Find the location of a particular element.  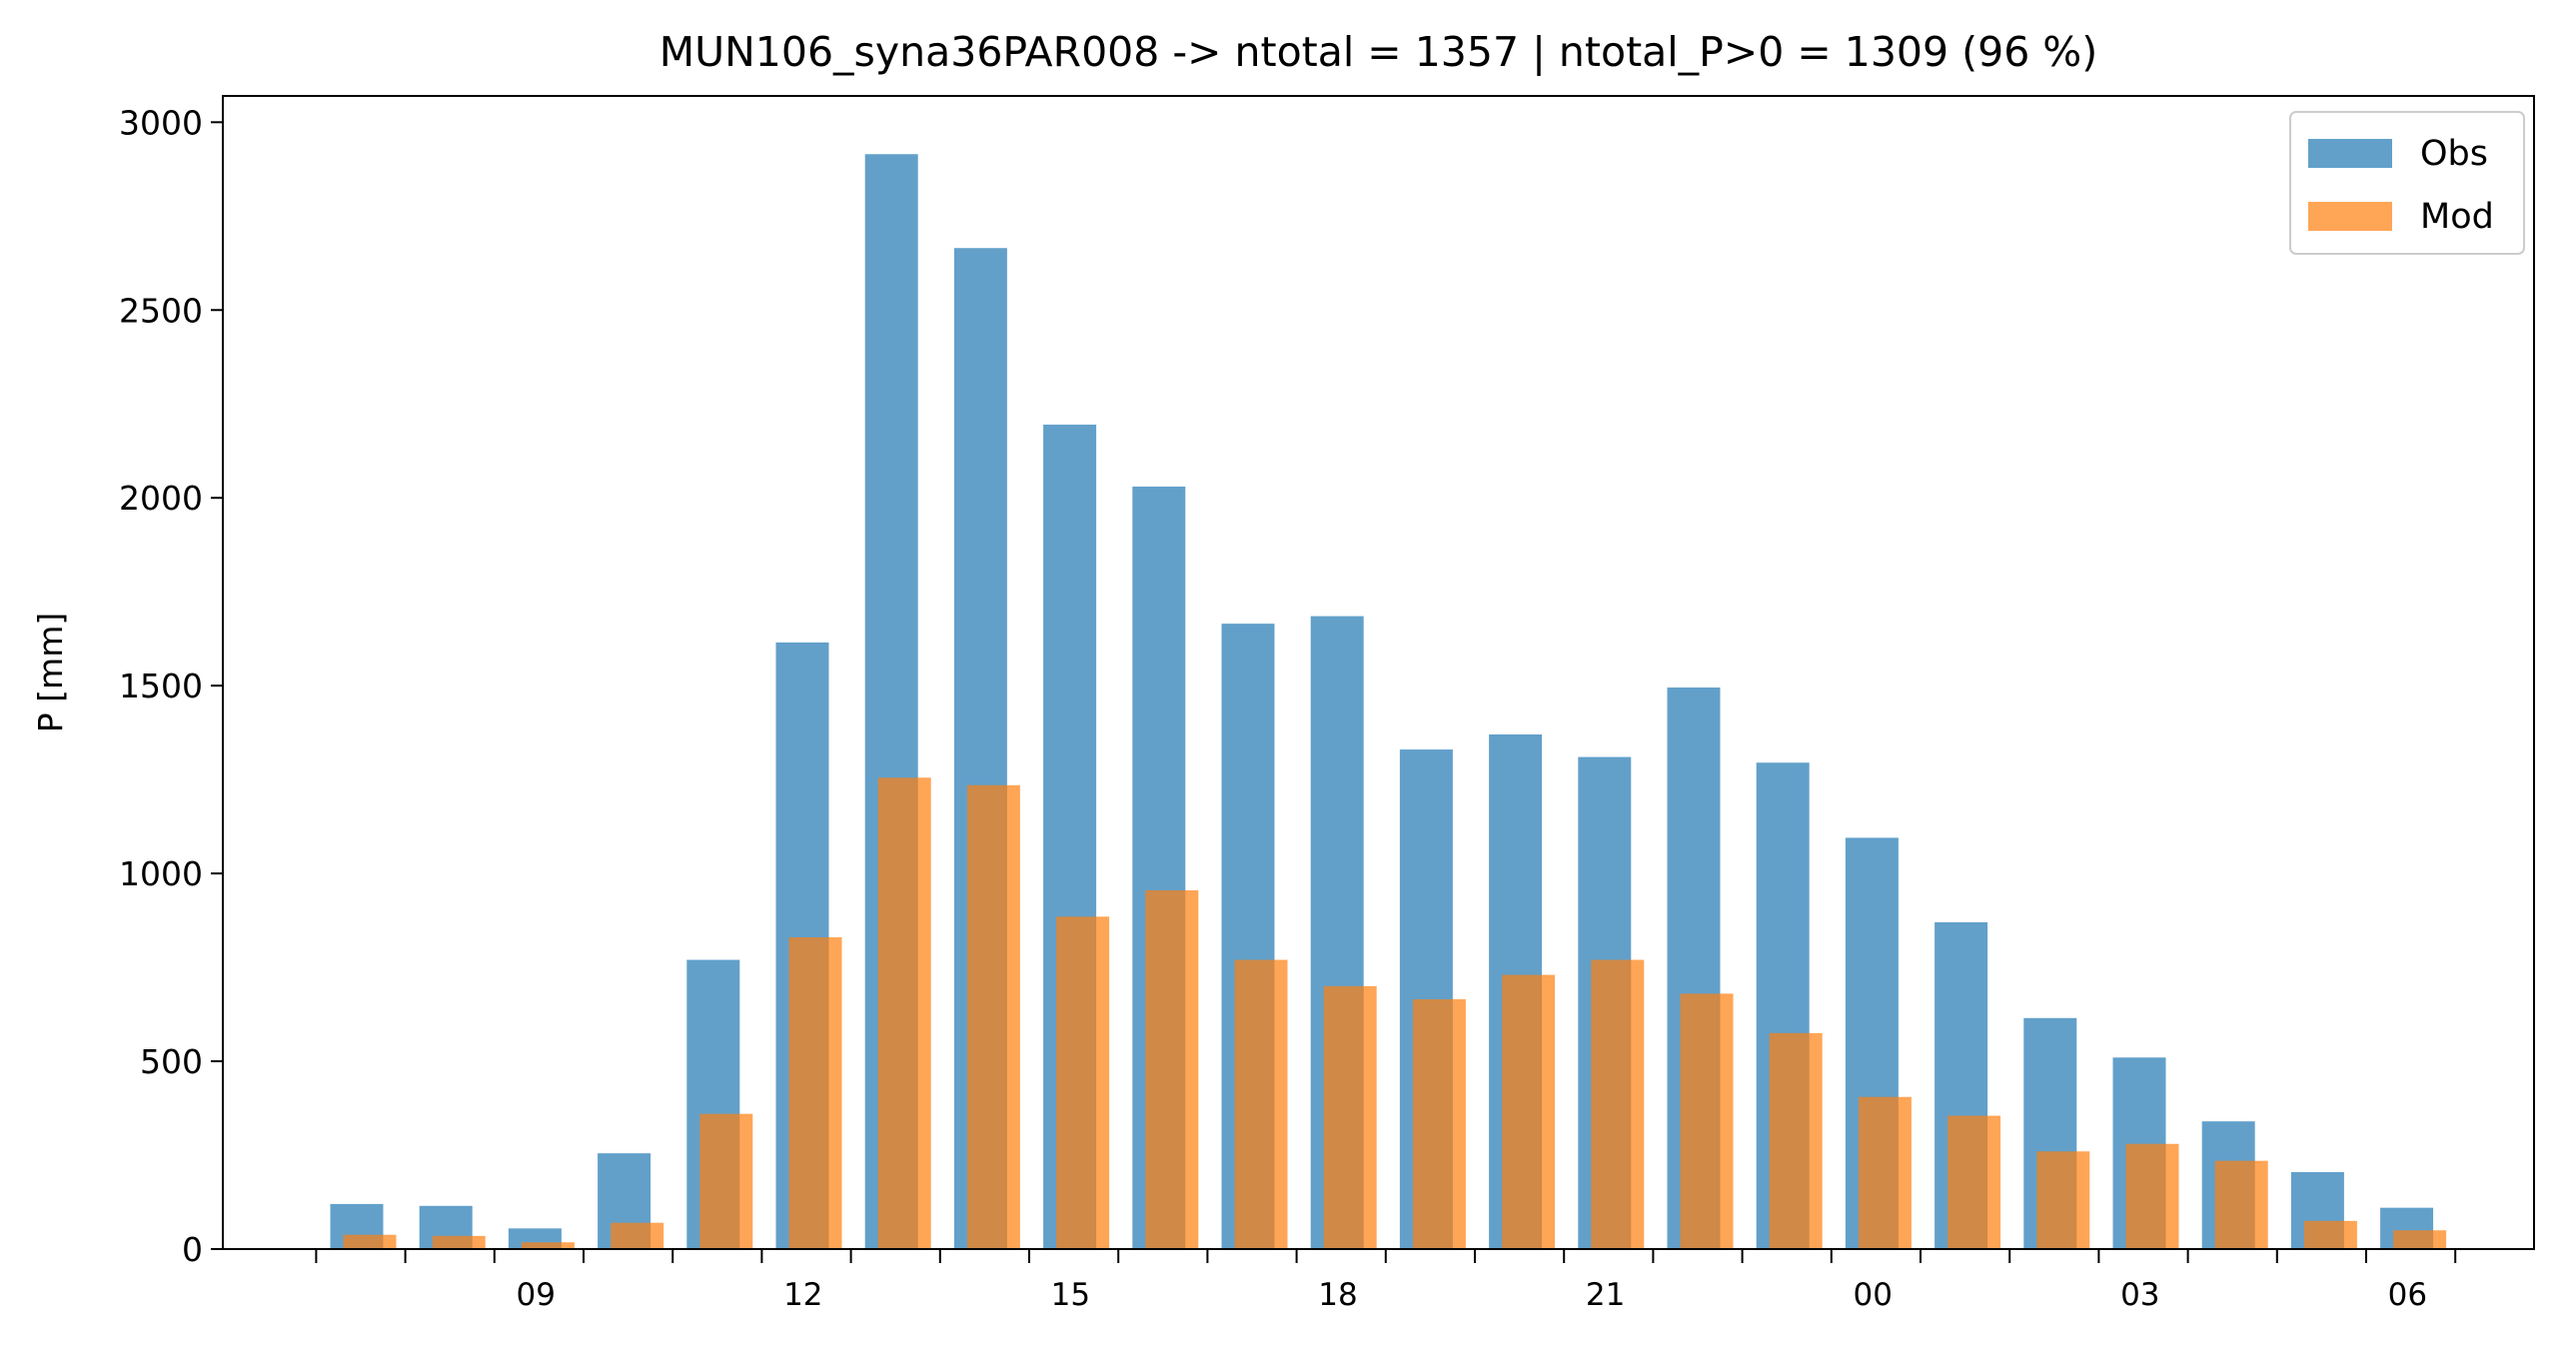

x-tick-label: 15 is located at coordinates (1070, 1295).